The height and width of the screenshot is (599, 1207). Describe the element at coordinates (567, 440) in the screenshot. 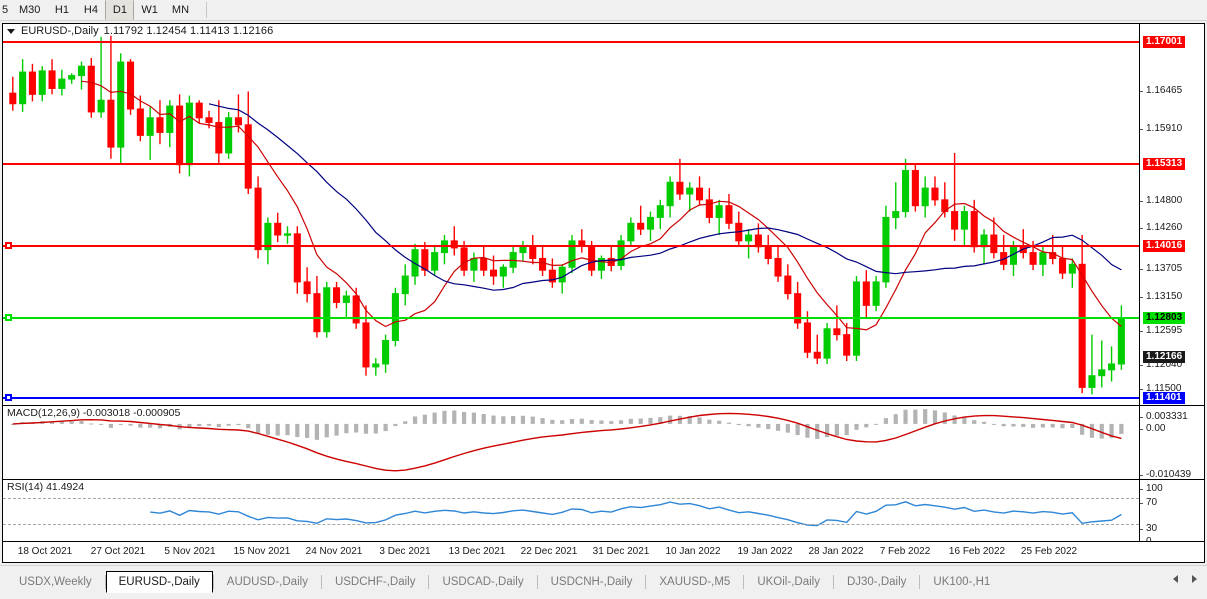

I see `macd-series` at that location.